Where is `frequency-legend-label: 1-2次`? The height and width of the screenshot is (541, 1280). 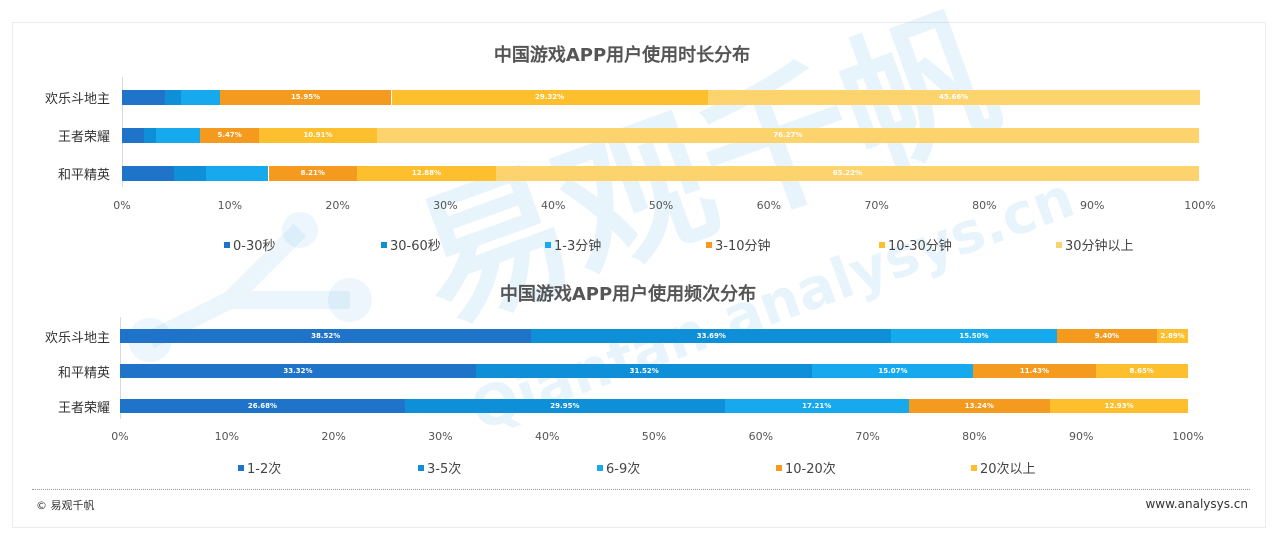 frequency-legend-label: 1-2次 is located at coordinates (264, 469).